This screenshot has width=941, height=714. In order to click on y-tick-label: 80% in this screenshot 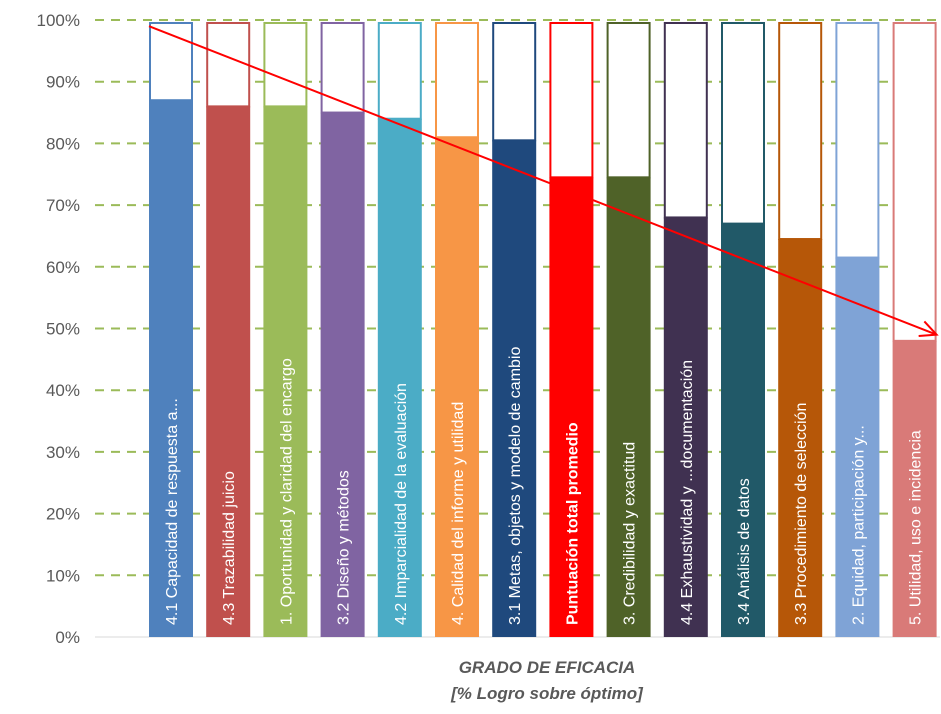, I will do `click(63, 143)`.